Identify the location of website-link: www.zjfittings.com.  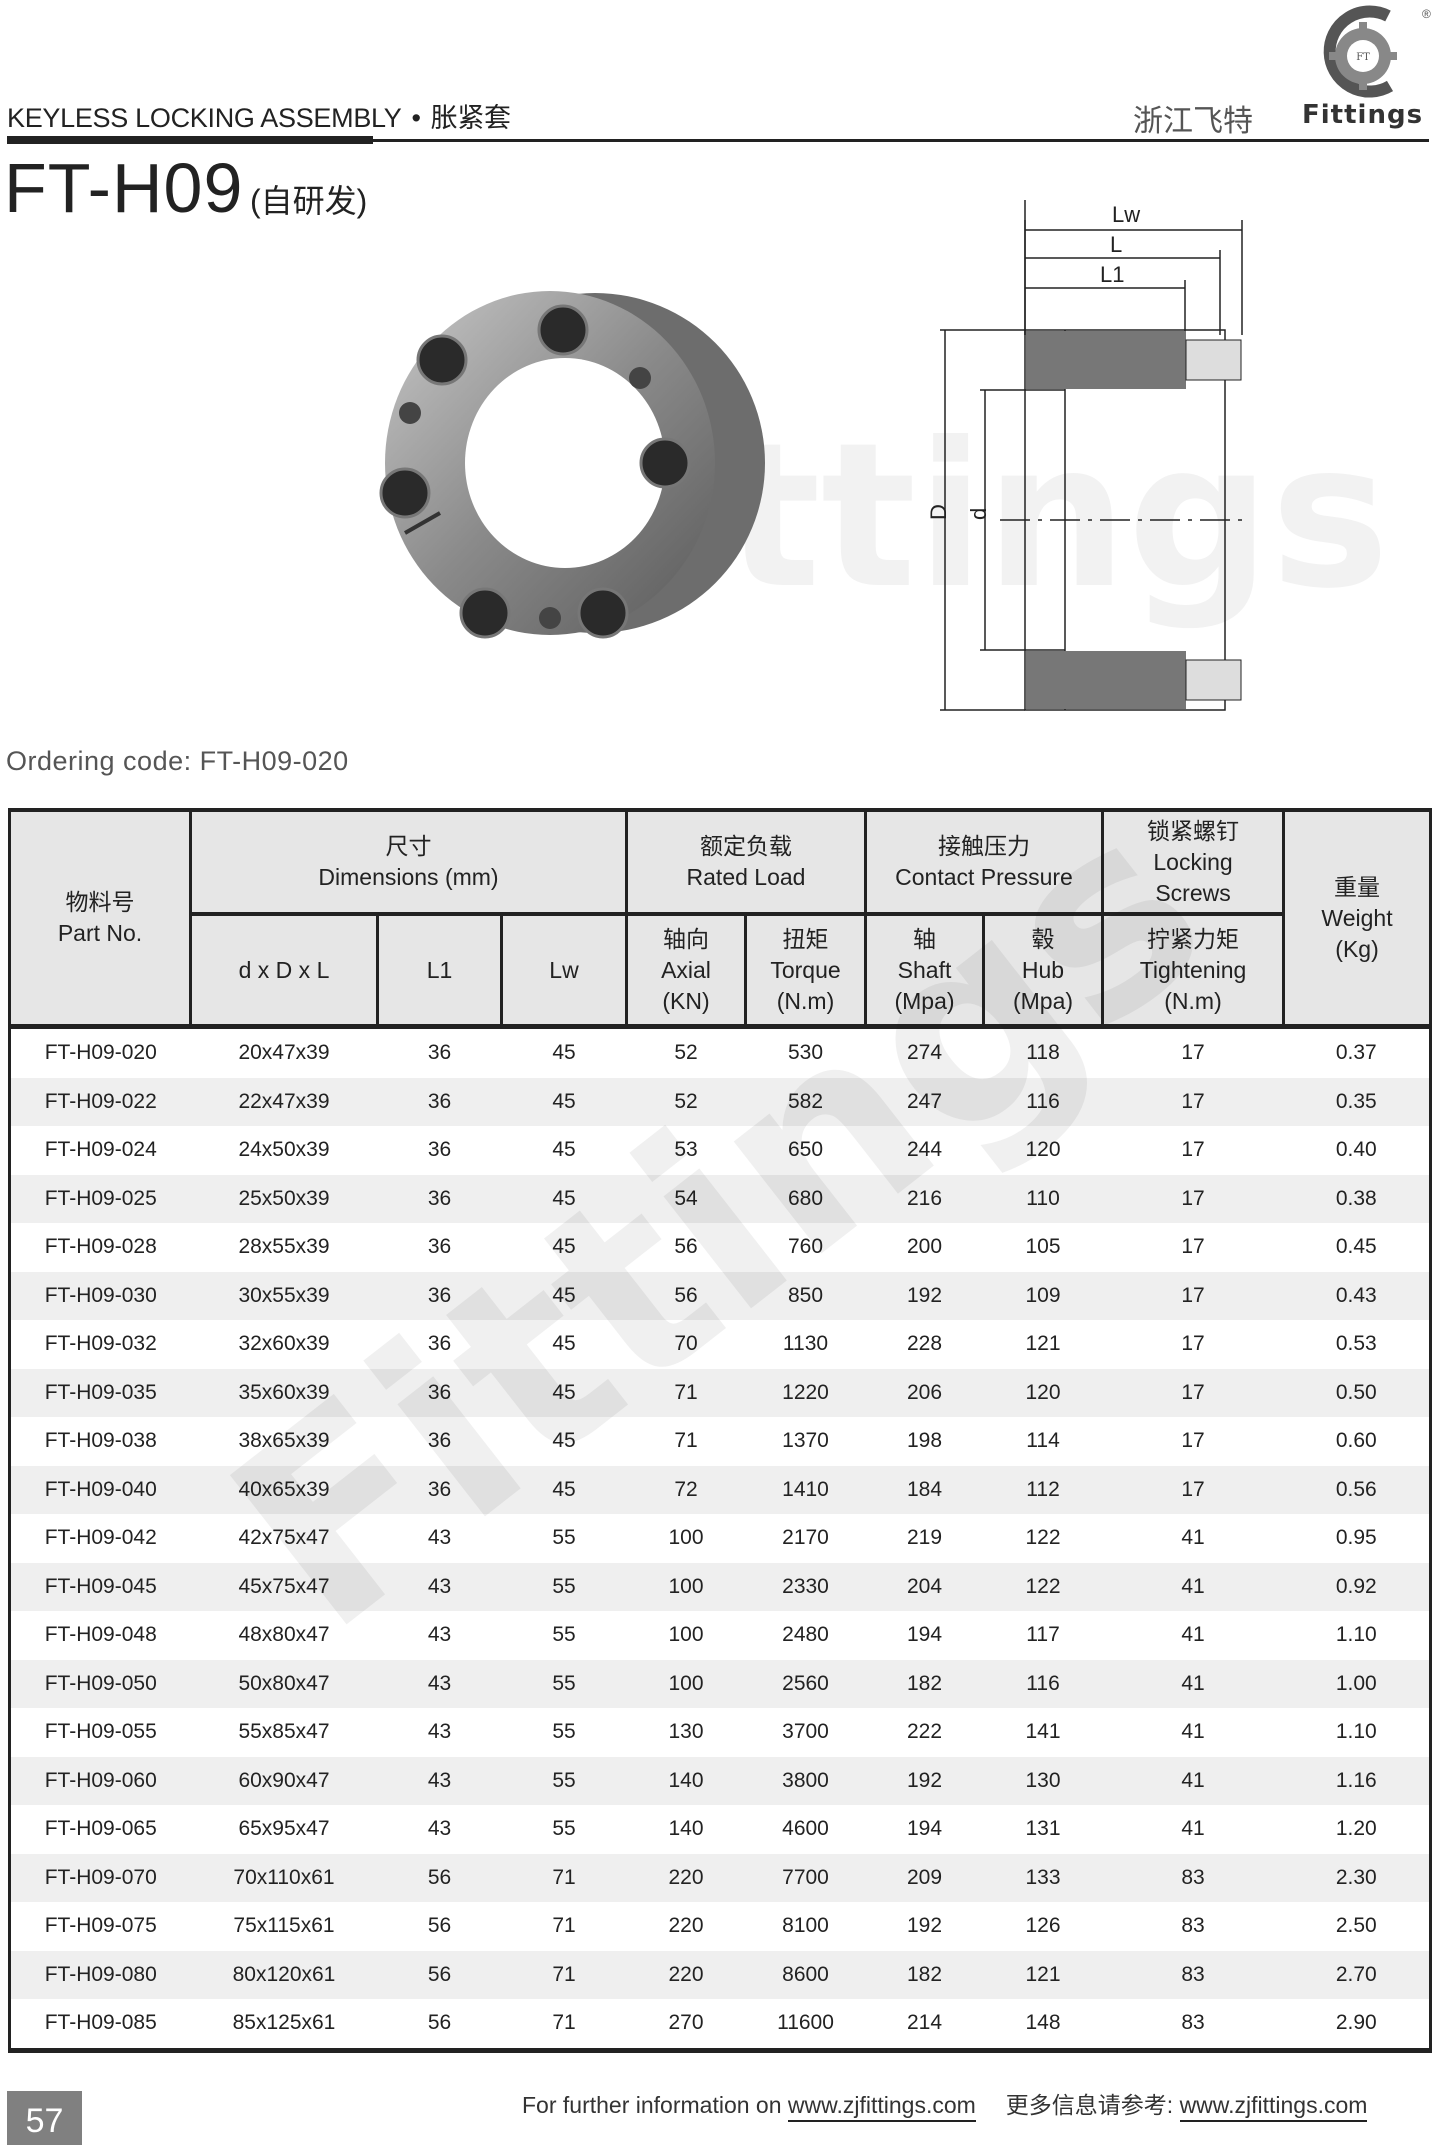
(881, 2107).